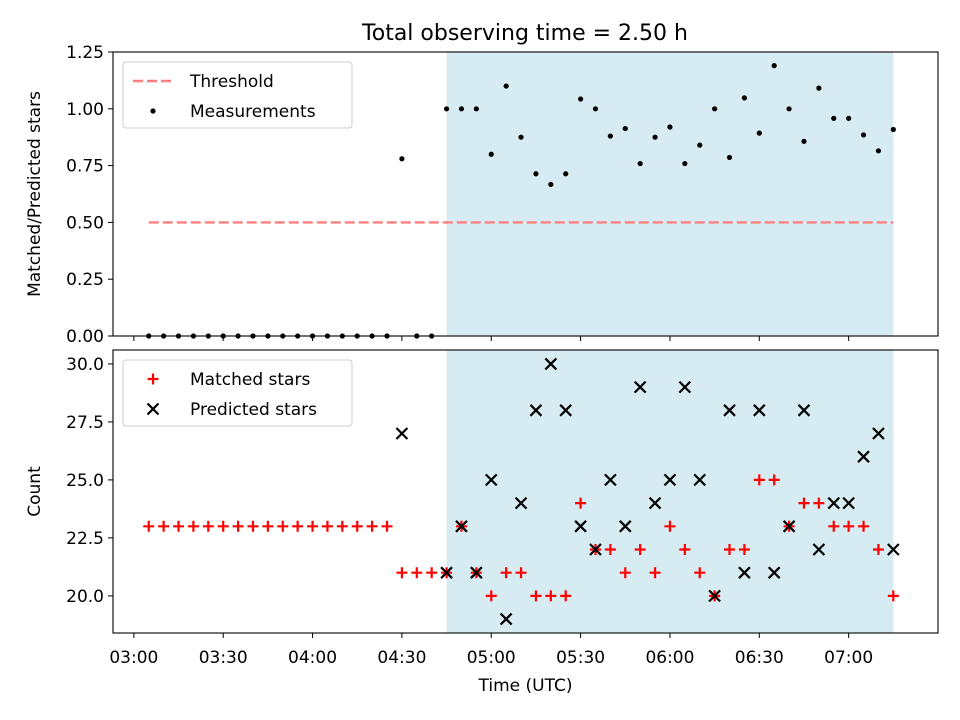 Image resolution: width=960 pixels, height=720 pixels. I want to click on y-tick-label: 0.75, so click(85, 167).